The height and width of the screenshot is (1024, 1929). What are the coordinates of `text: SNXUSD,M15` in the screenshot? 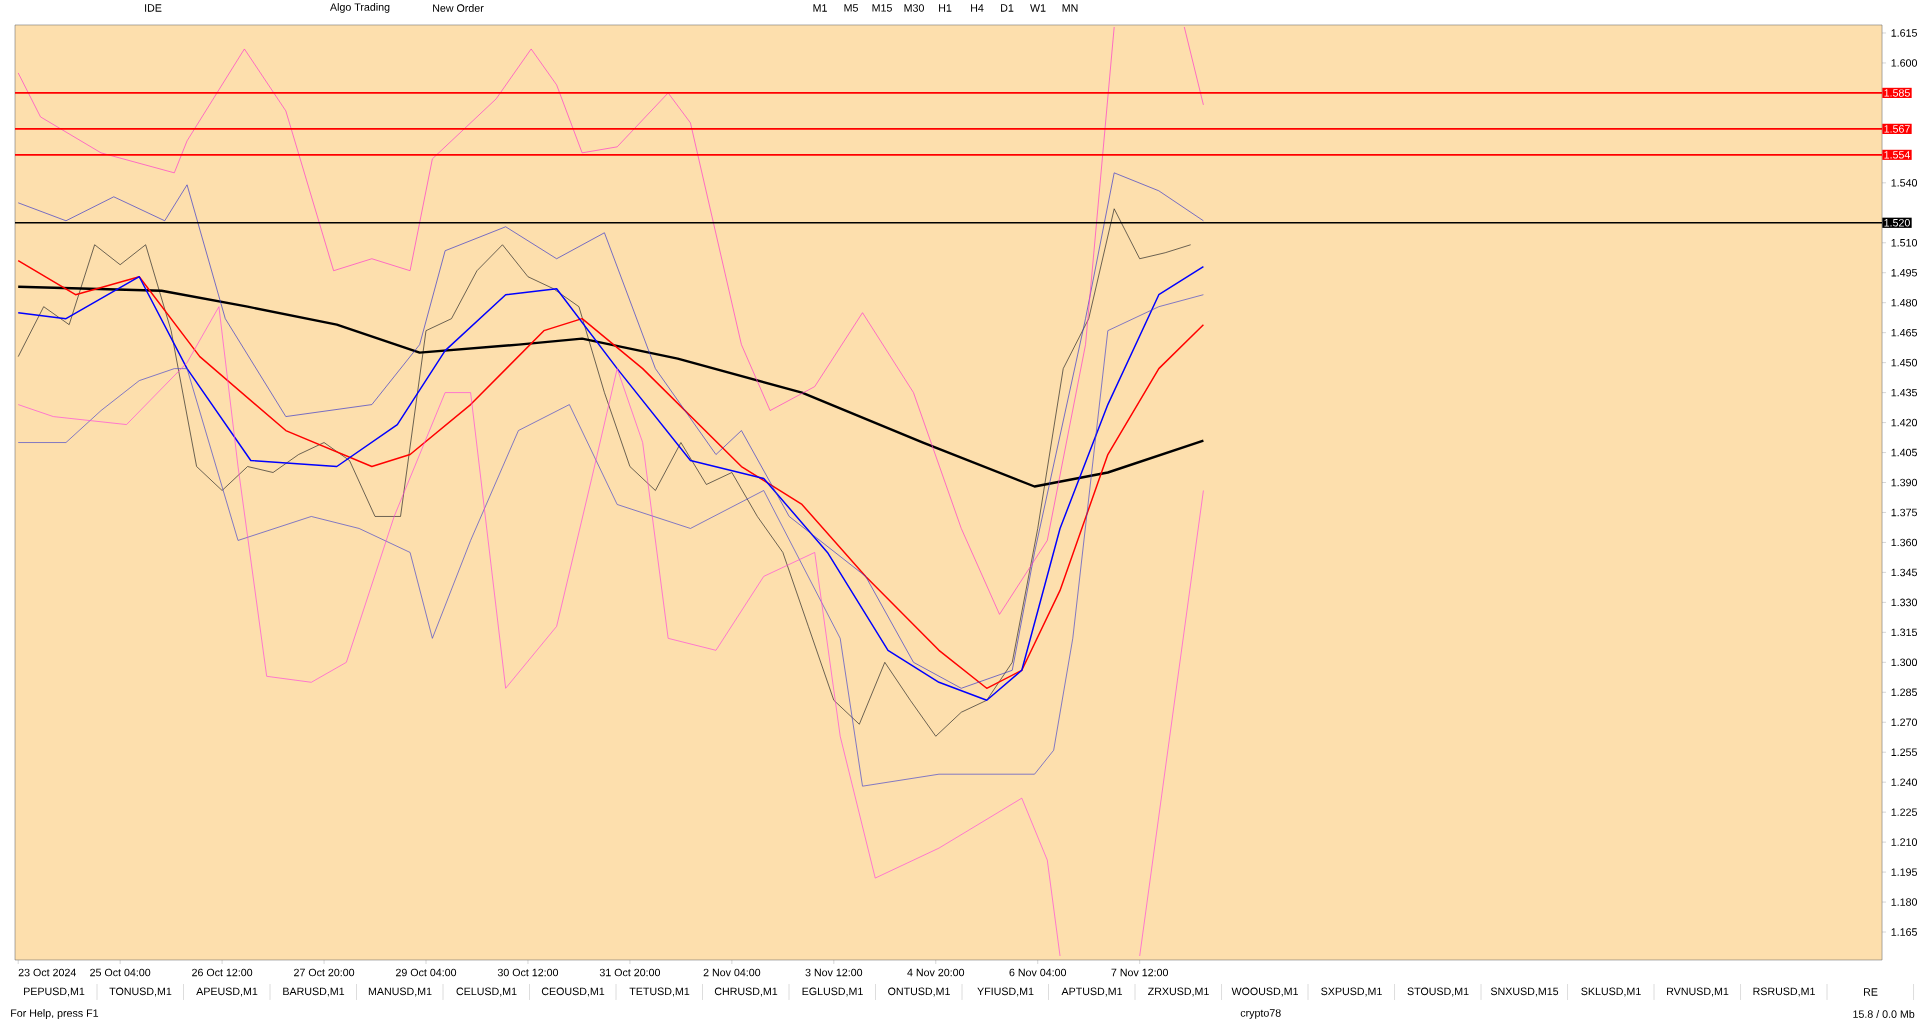 It's located at (1524, 992).